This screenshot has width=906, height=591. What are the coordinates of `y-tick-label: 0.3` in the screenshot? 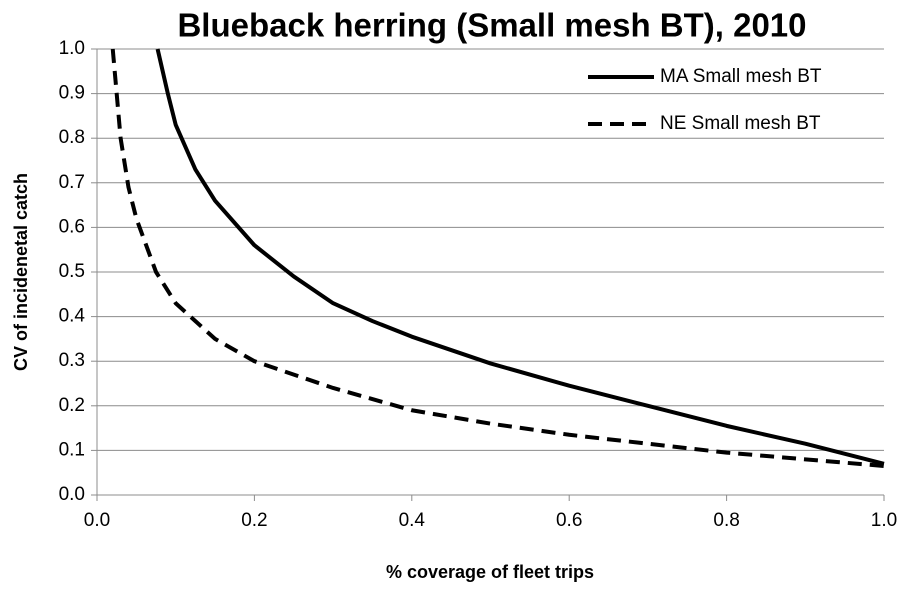 It's located at (72, 360).